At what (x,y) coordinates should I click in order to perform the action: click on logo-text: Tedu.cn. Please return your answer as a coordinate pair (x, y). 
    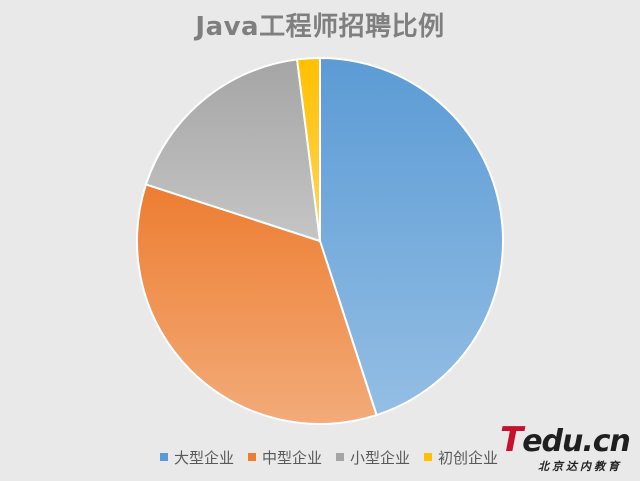
    Looking at the image, I should click on (565, 440).